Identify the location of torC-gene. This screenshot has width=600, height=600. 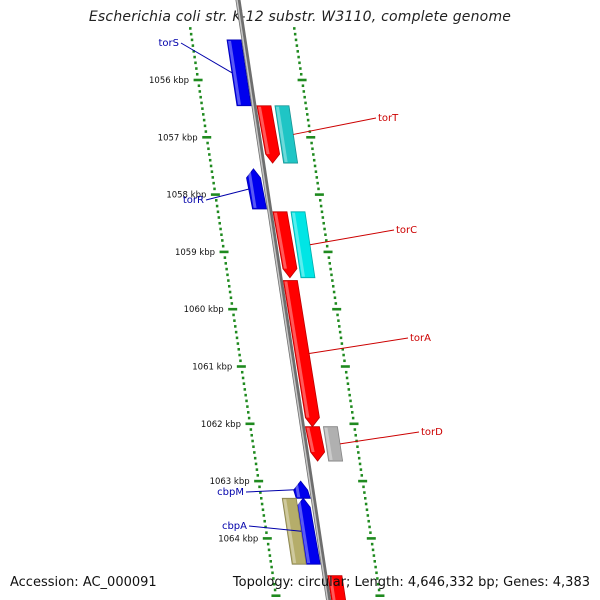
(303, 245).